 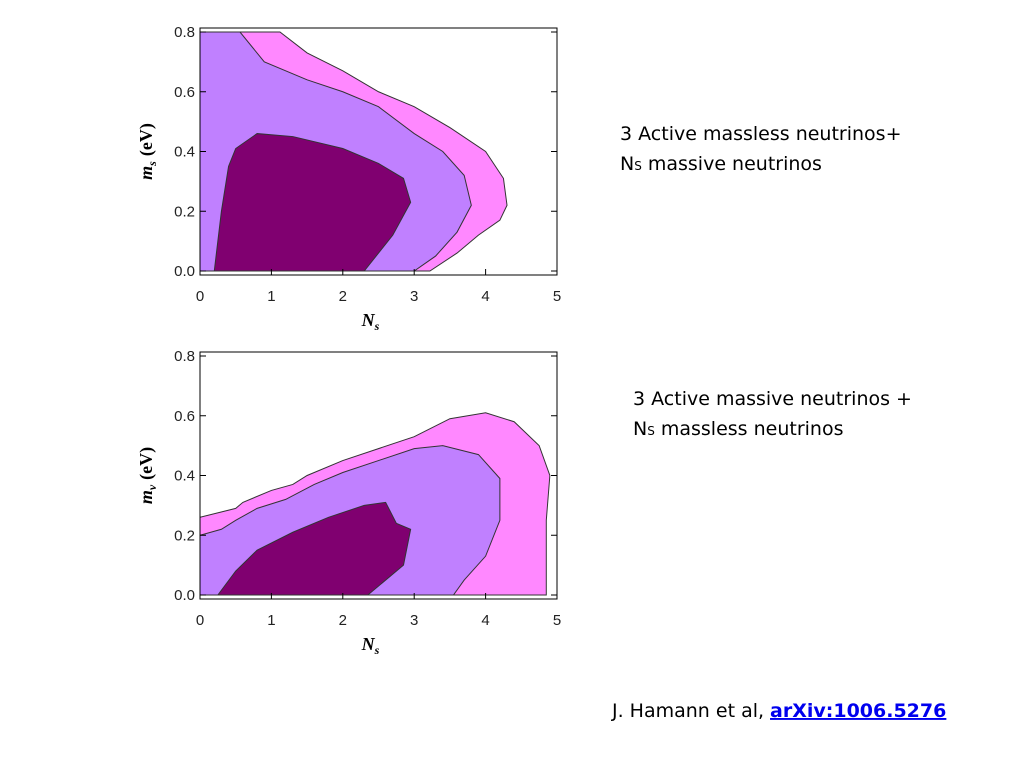 I want to click on note-rest: massless neutrinos, so click(x=752, y=429).